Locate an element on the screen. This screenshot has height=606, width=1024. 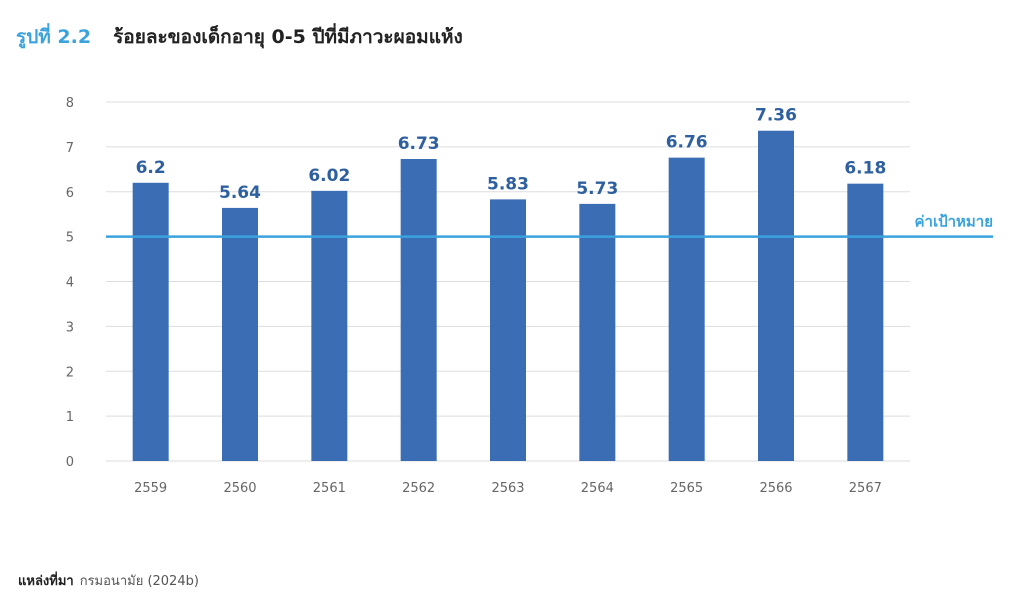
y-tick-label: 6 is located at coordinates (70, 193).